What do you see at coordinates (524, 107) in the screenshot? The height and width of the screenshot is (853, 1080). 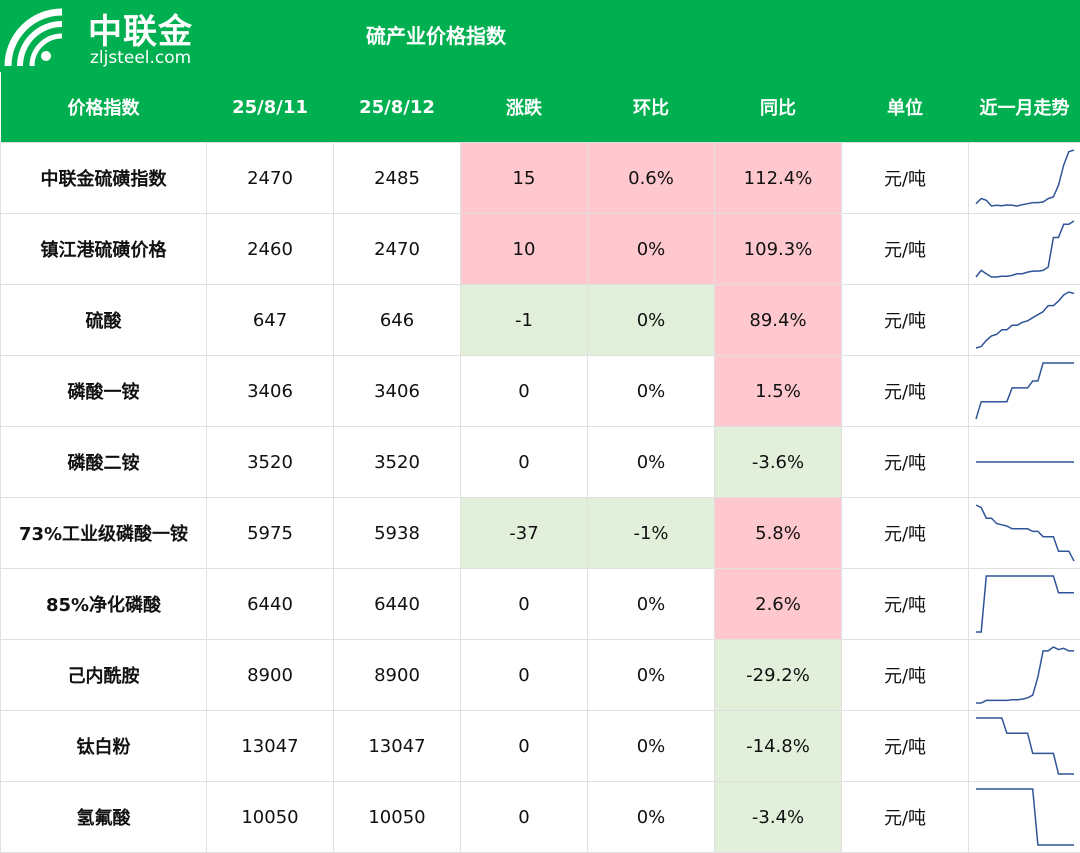 I see `col-header-change: 涨跌` at bounding box center [524, 107].